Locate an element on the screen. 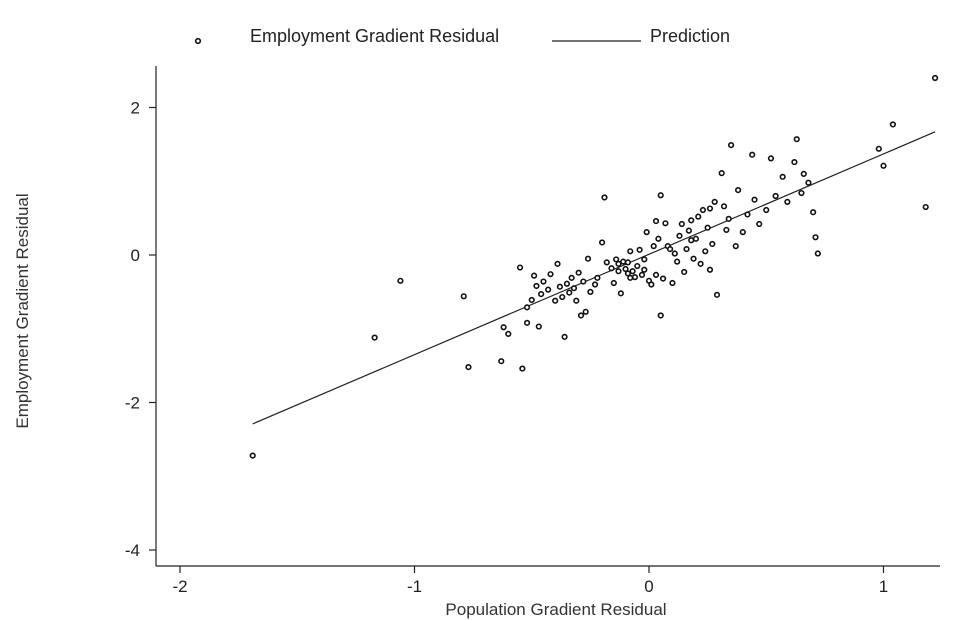  y-tick-label: 0 is located at coordinates (135, 255).